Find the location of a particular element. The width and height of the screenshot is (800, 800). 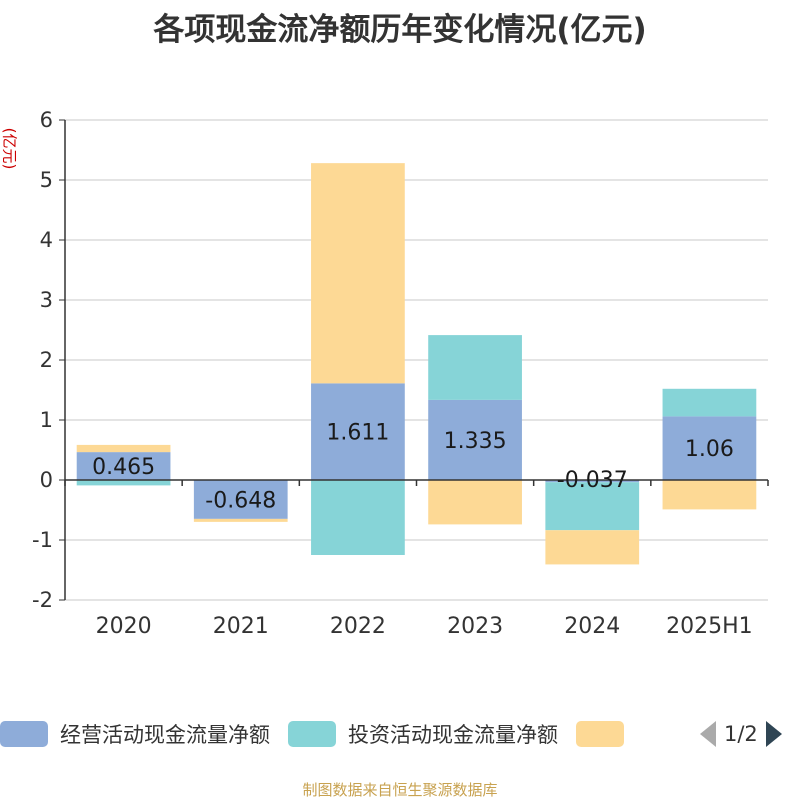

legend-page-indicator: 1/2 is located at coordinates (741, 734).